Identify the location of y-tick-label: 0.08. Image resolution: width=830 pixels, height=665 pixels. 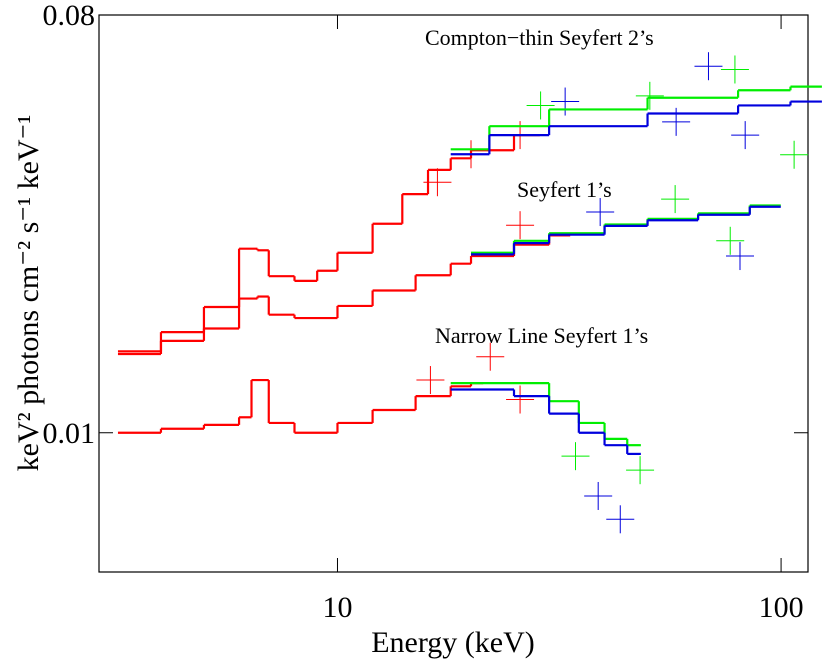
(69, 16).